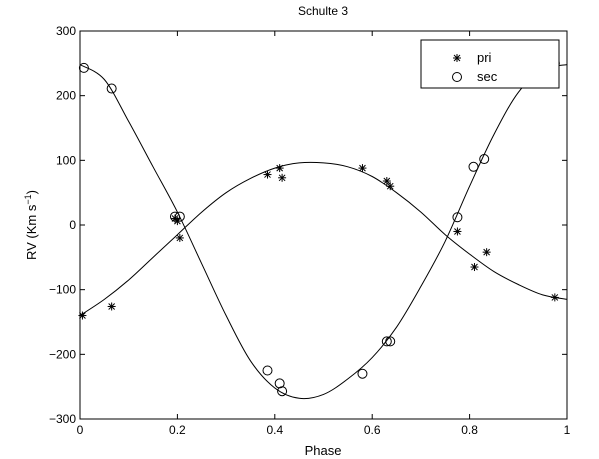  I want to click on y-tick-label: 100, so click(66, 160).